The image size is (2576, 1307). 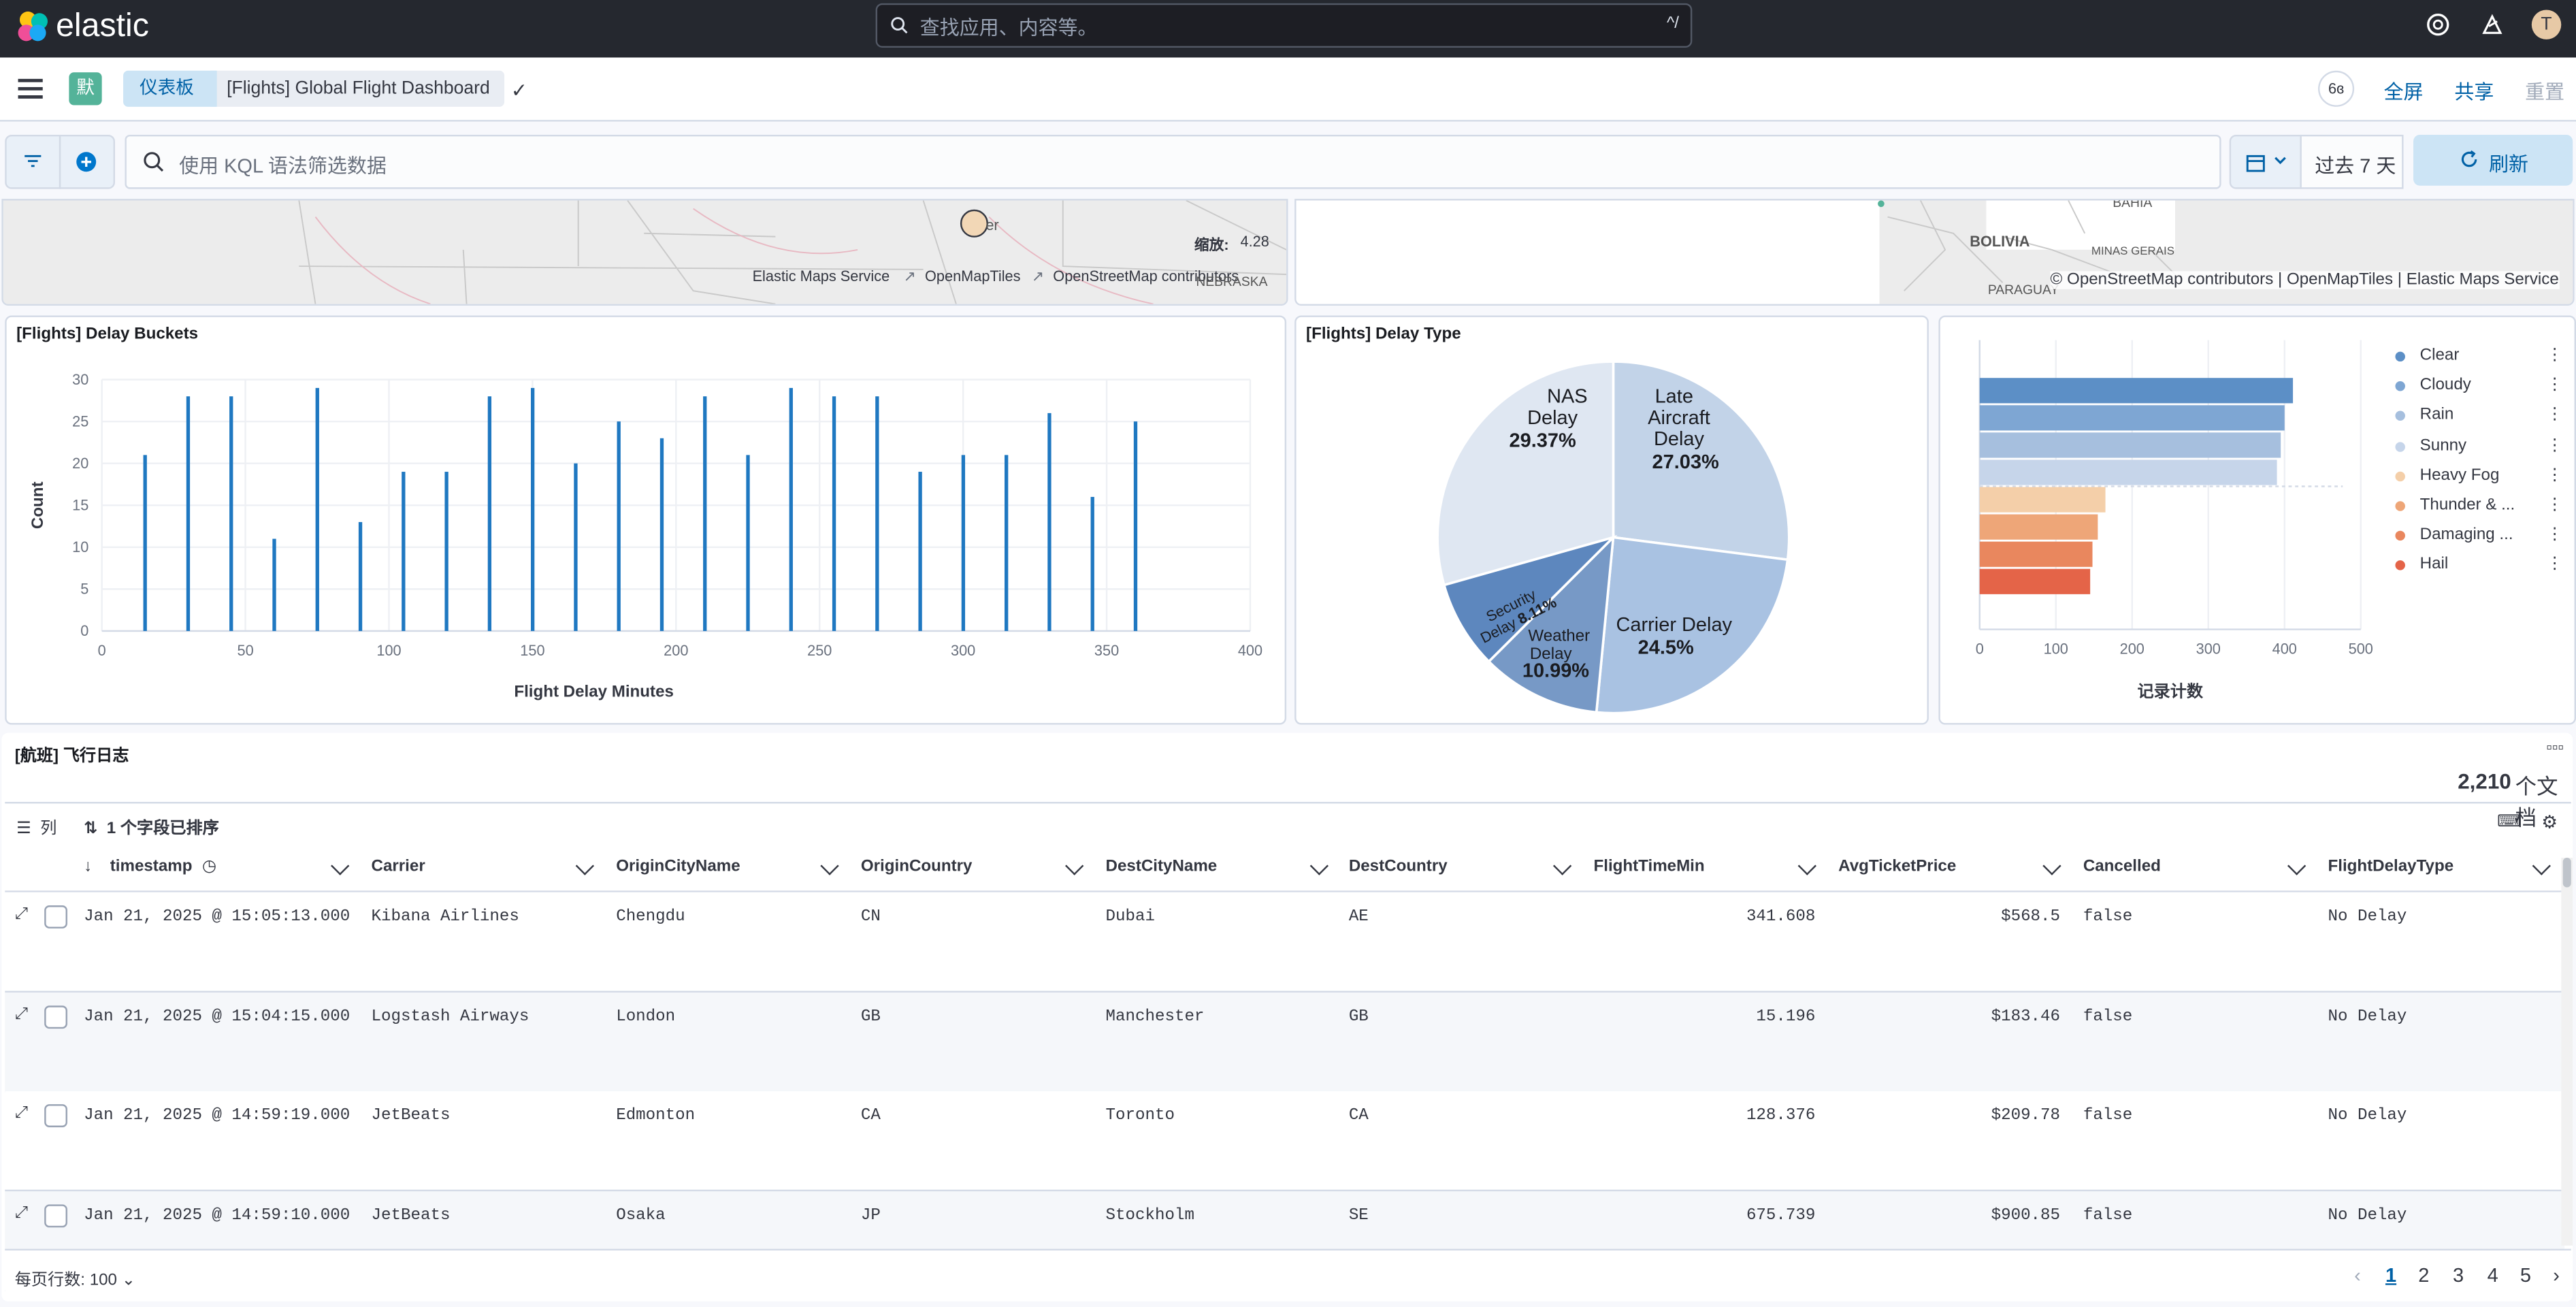 I want to click on page-3: 3, so click(x=2458, y=1275).